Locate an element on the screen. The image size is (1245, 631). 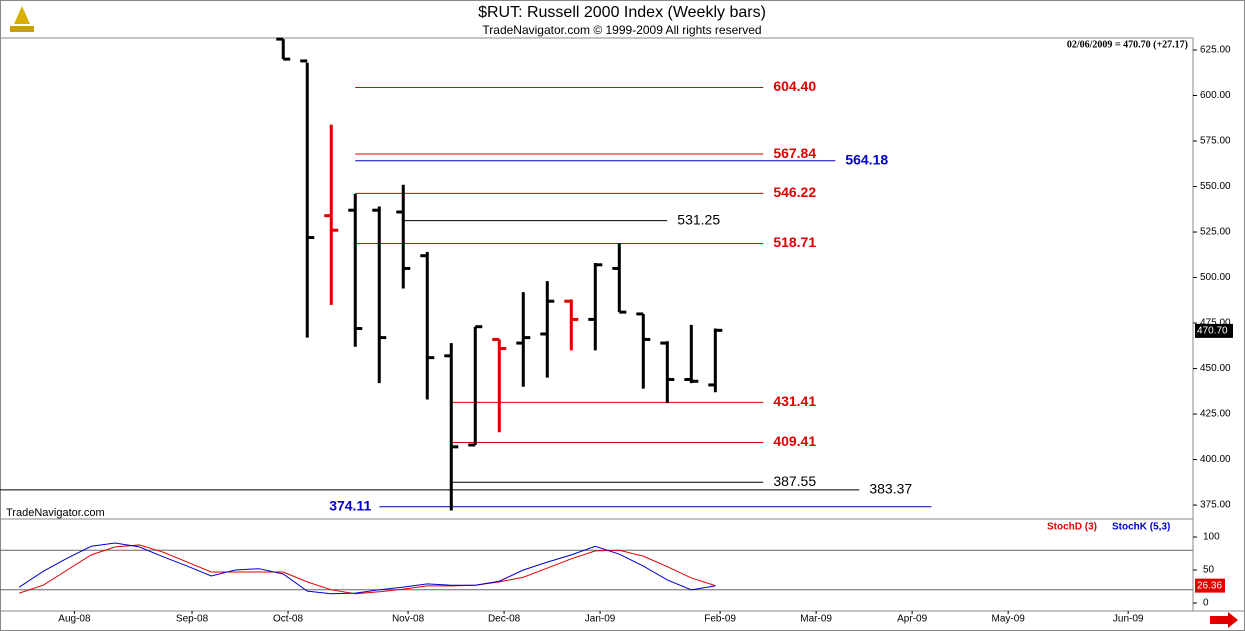
x-tick-label: Feb-09 is located at coordinates (720, 619).